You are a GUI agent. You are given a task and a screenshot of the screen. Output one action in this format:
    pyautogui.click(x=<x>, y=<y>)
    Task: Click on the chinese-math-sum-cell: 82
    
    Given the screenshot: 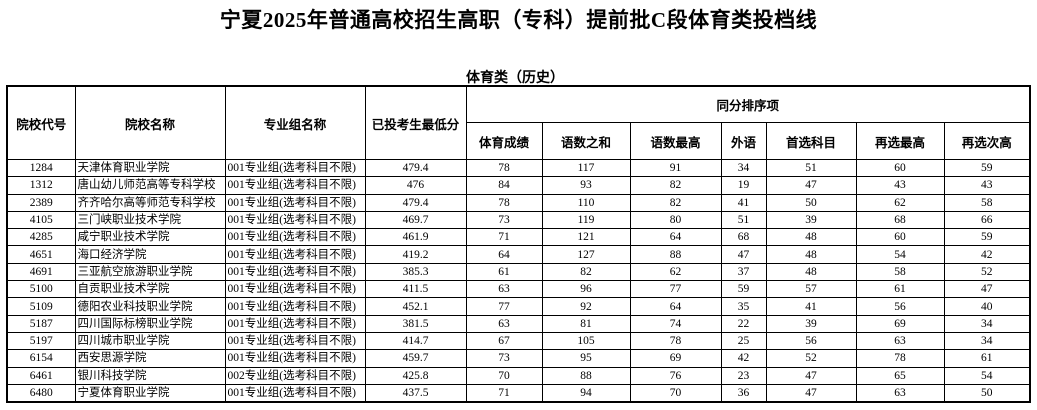 What is the action you would take?
    pyautogui.click(x=586, y=272)
    